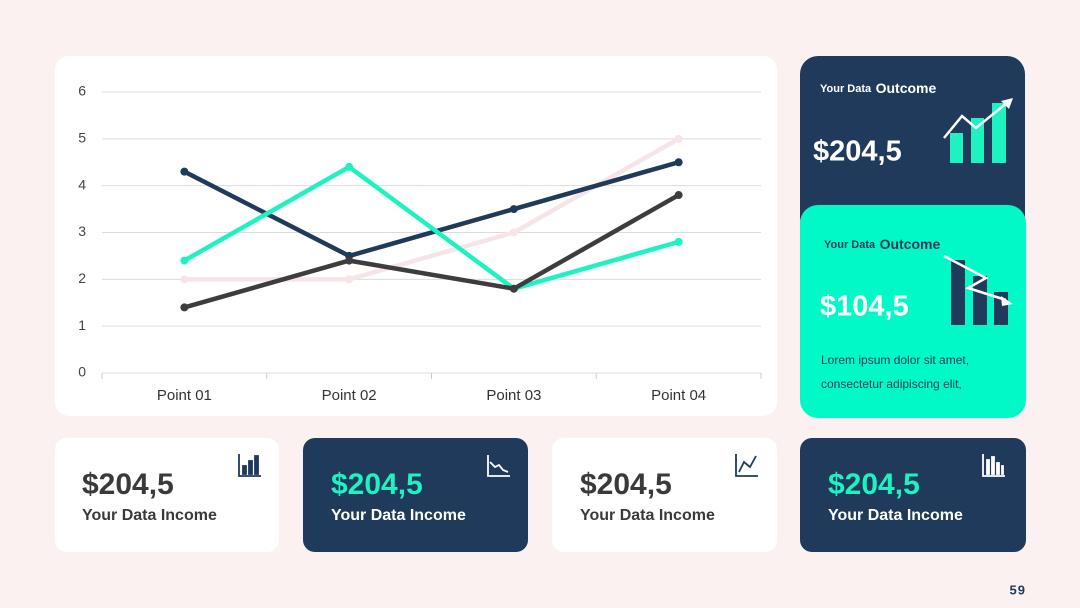 Image resolution: width=1080 pixels, height=608 pixels. What do you see at coordinates (864, 307) in the screenshot?
I see `card-value: $104,5` at bounding box center [864, 307].